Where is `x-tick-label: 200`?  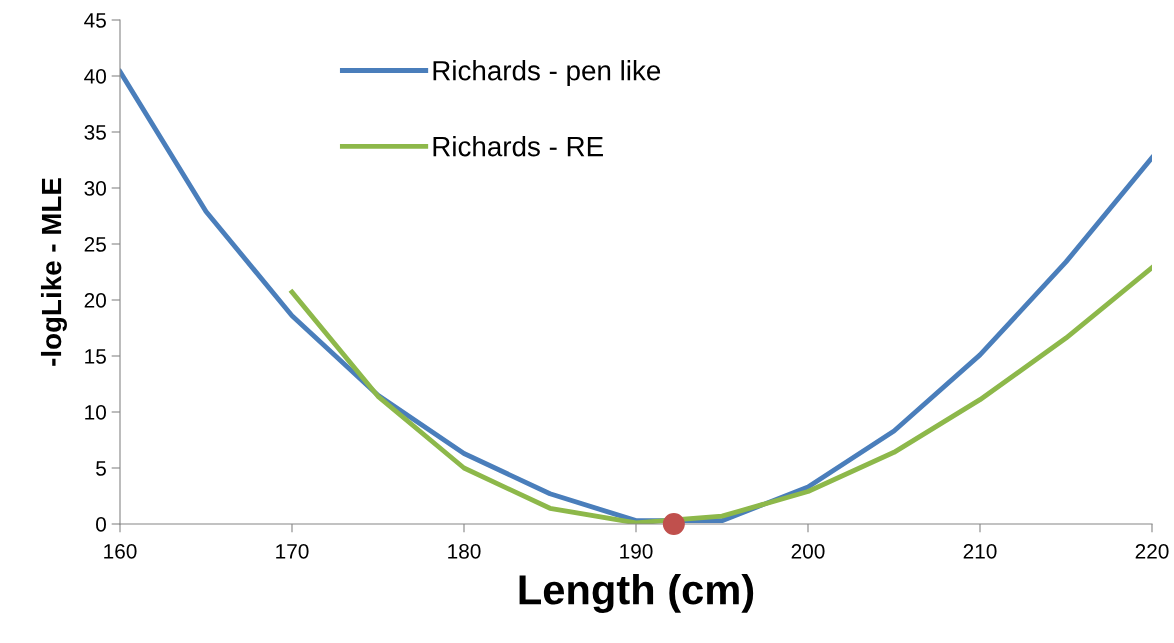 x-tick-label: 200 is located at coordinates (808, 551).